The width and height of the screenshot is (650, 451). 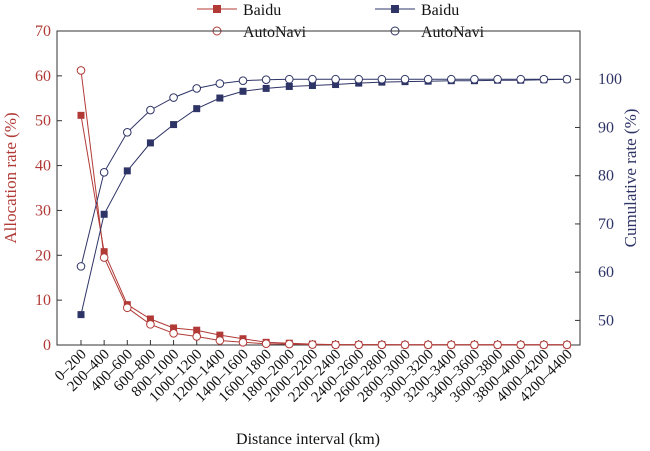 What do you see at coordinates (47, 345) in the screenshot?
I see `y-left-tick-label: 0` at bounding box center [47, 345].